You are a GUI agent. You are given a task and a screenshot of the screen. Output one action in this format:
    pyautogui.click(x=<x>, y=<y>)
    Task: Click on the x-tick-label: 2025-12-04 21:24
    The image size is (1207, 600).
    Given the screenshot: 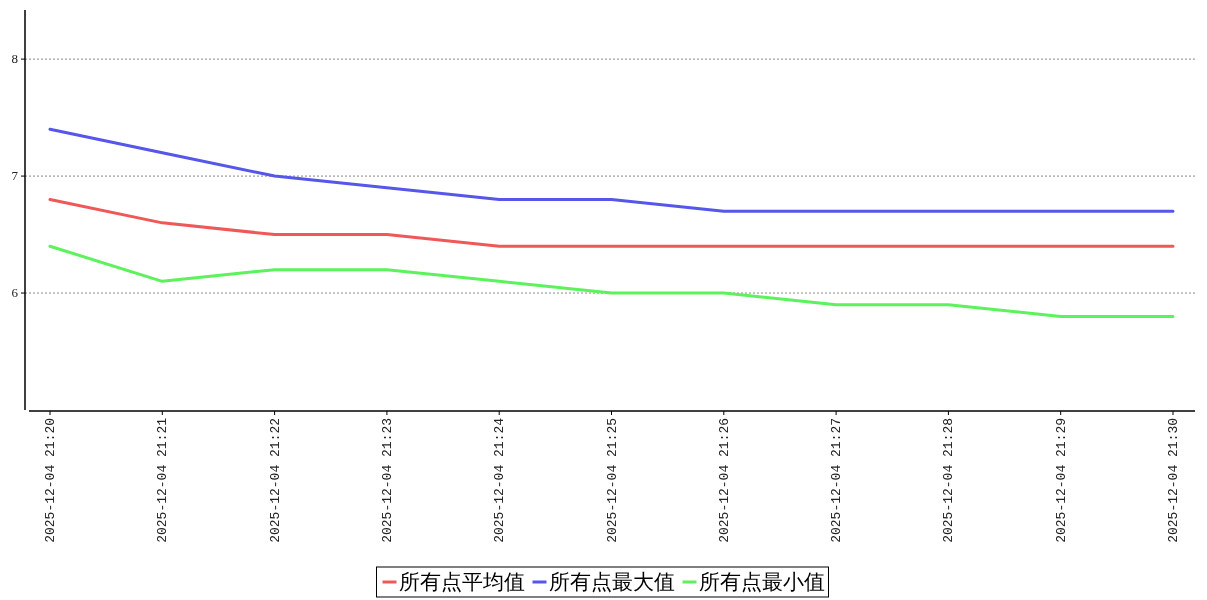 What is the action you would take?
    pyautogui.click(x=500, y=480)
    